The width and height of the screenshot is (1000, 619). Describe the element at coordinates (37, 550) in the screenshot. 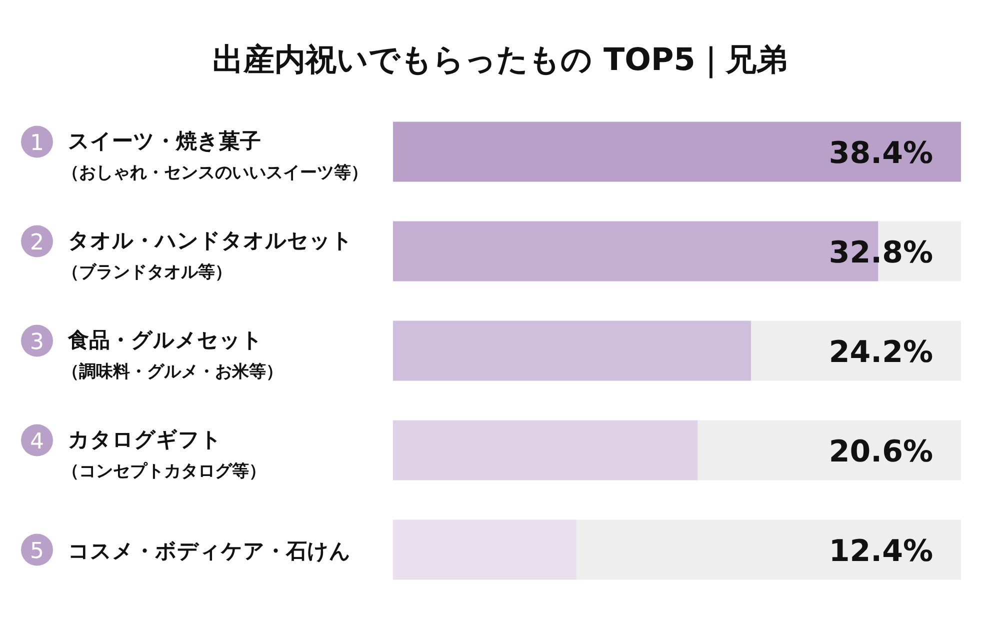

I see `rank-badge: 5` at that location.